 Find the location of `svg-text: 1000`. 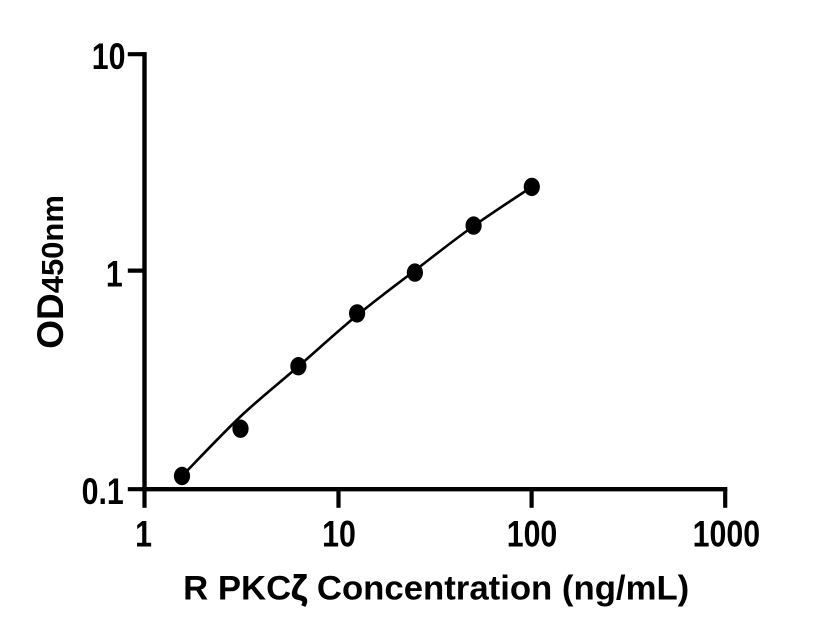

svg-text: 1000 is located at coordinates (726, 535).